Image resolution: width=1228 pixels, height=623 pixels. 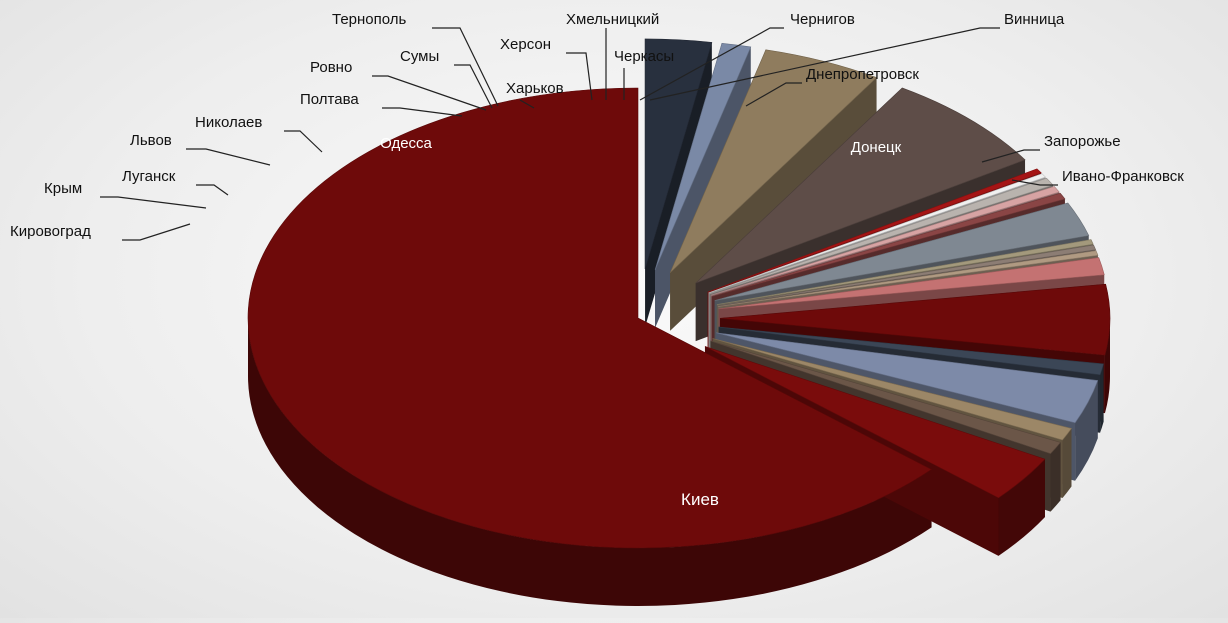 What do you see at coordinates (63, 188) in the screenshot?
I see `slice-label-2: Крым` at bounding box center [63, 188].